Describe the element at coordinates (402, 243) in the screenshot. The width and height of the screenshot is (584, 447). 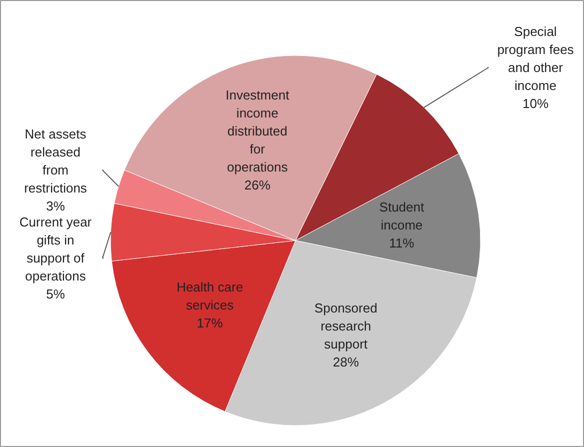
I see `data-label: 11%` at that location.